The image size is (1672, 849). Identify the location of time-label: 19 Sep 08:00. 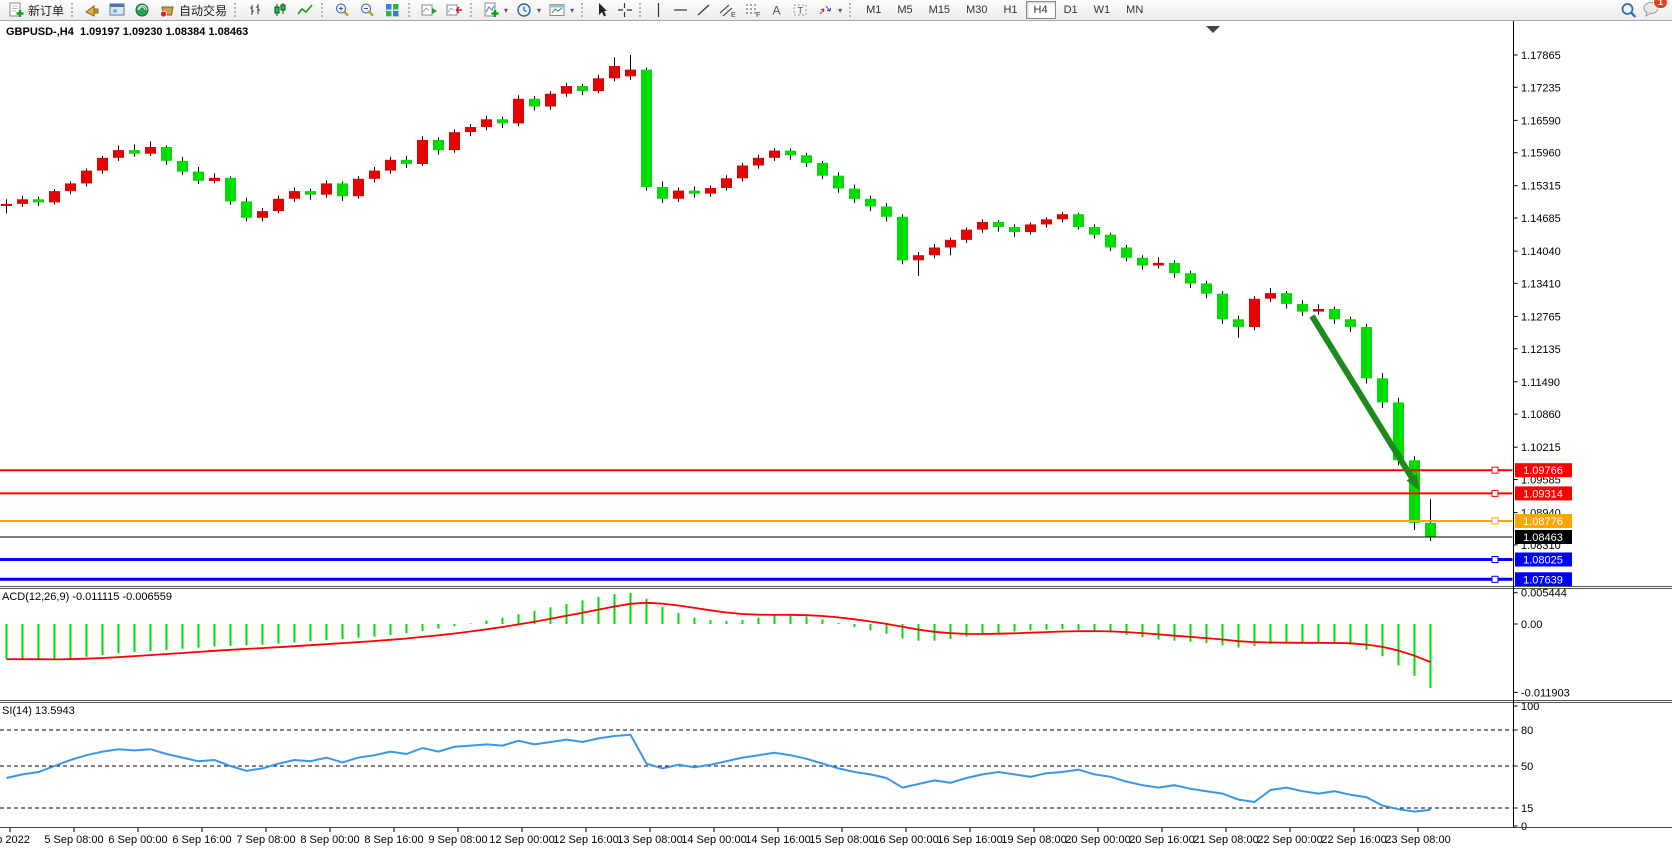
(1033, 840).